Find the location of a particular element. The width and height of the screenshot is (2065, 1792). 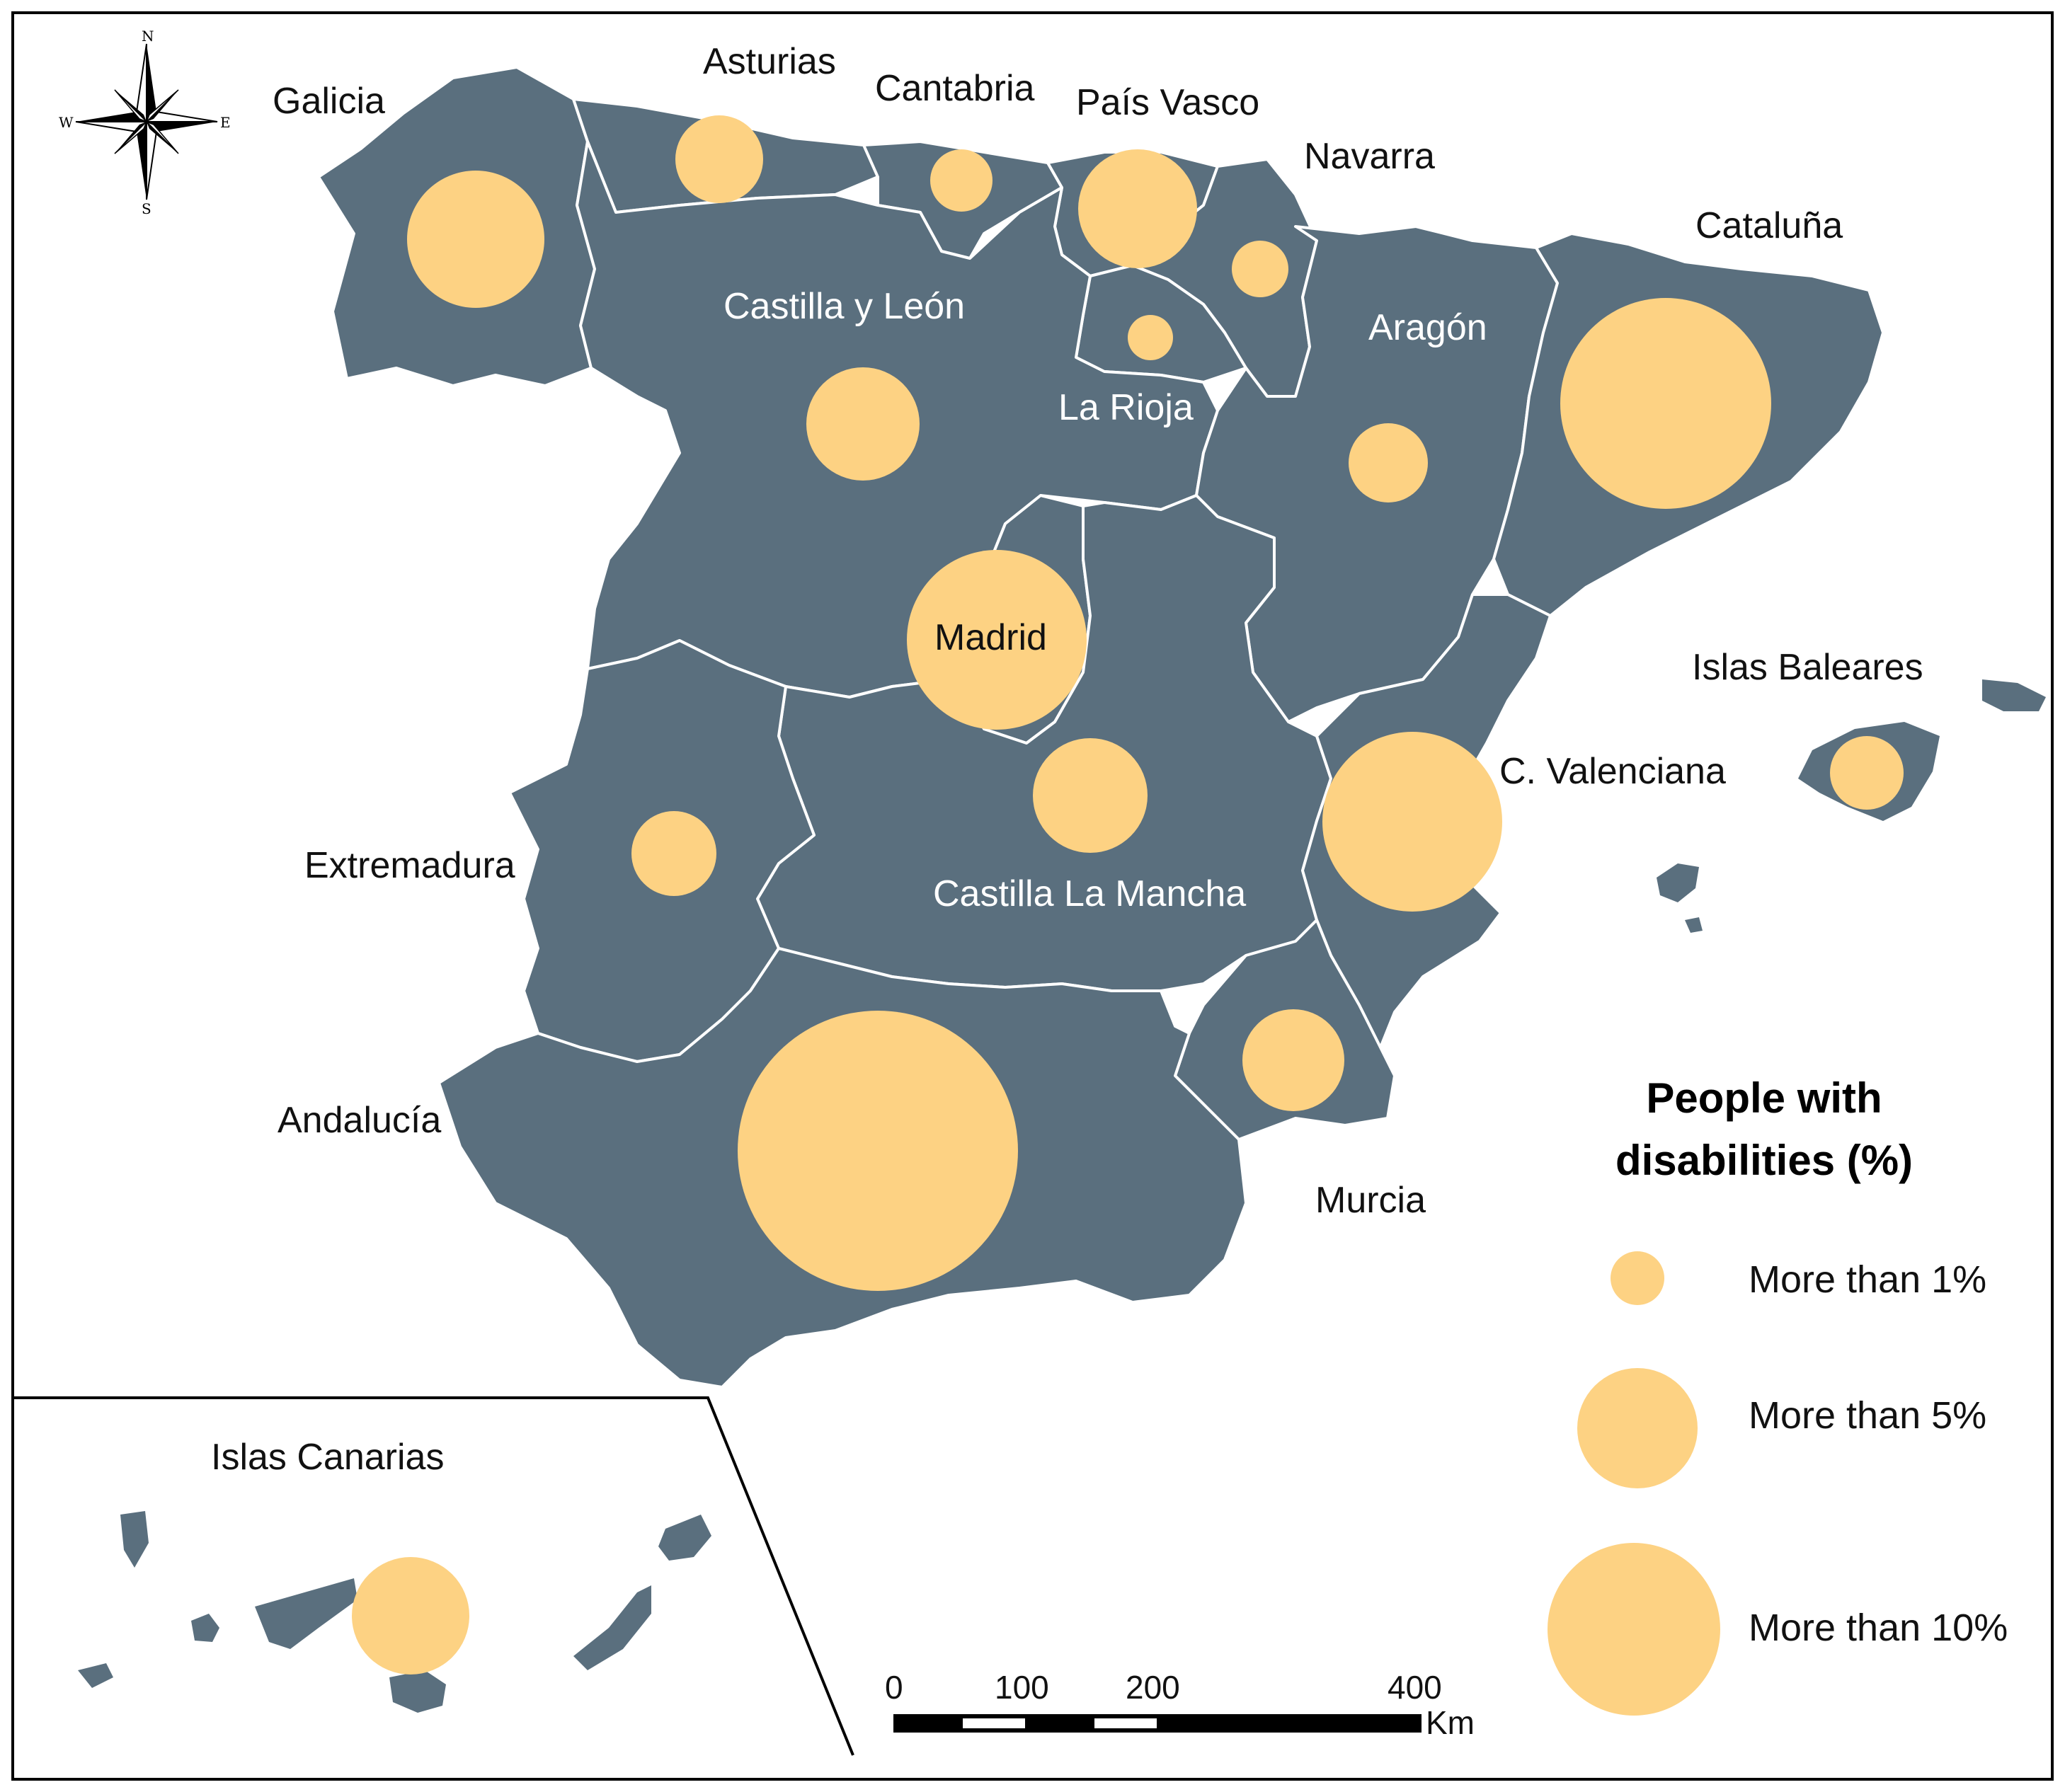

bubble-andalucia is located at coordinates (878, 1151).